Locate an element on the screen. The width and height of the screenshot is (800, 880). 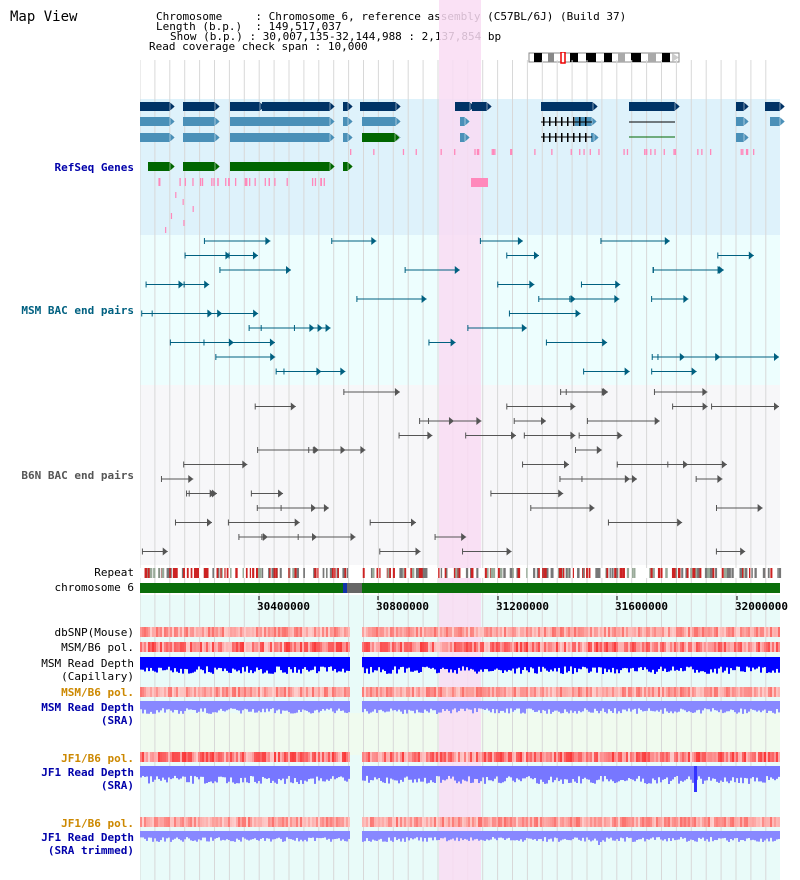
highlight-region is located at coordinates (460, 440).